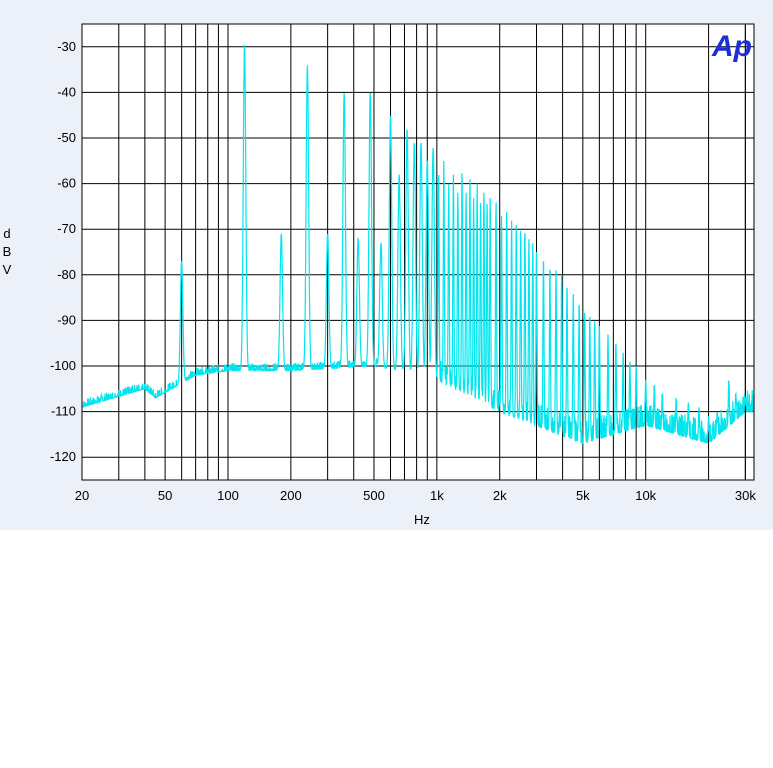  What do you see at coordinates (416, 495) in the screenshot?
I see `x-tick-labels: 20 50 100 200 500 1k 2k 5k 10k 30k` at bounding box center [416, 495].